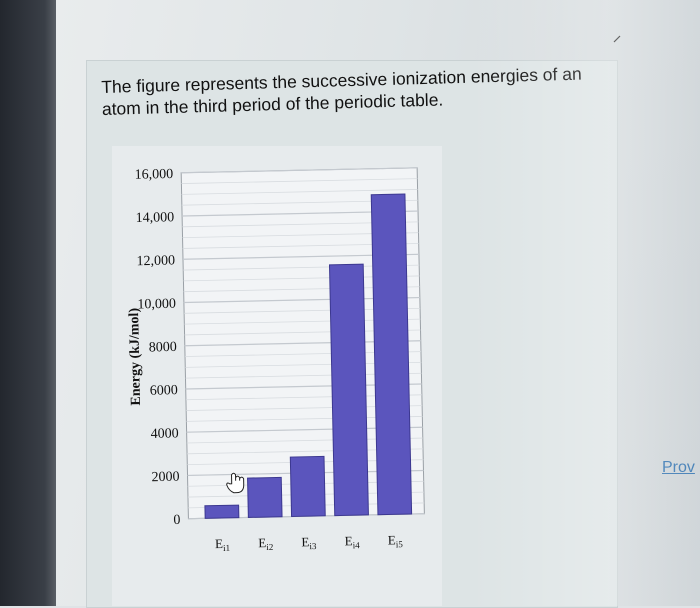 This screenshot has height=608, width=700. I want to click on x-tick-subscript: i2, so click(269, 547).